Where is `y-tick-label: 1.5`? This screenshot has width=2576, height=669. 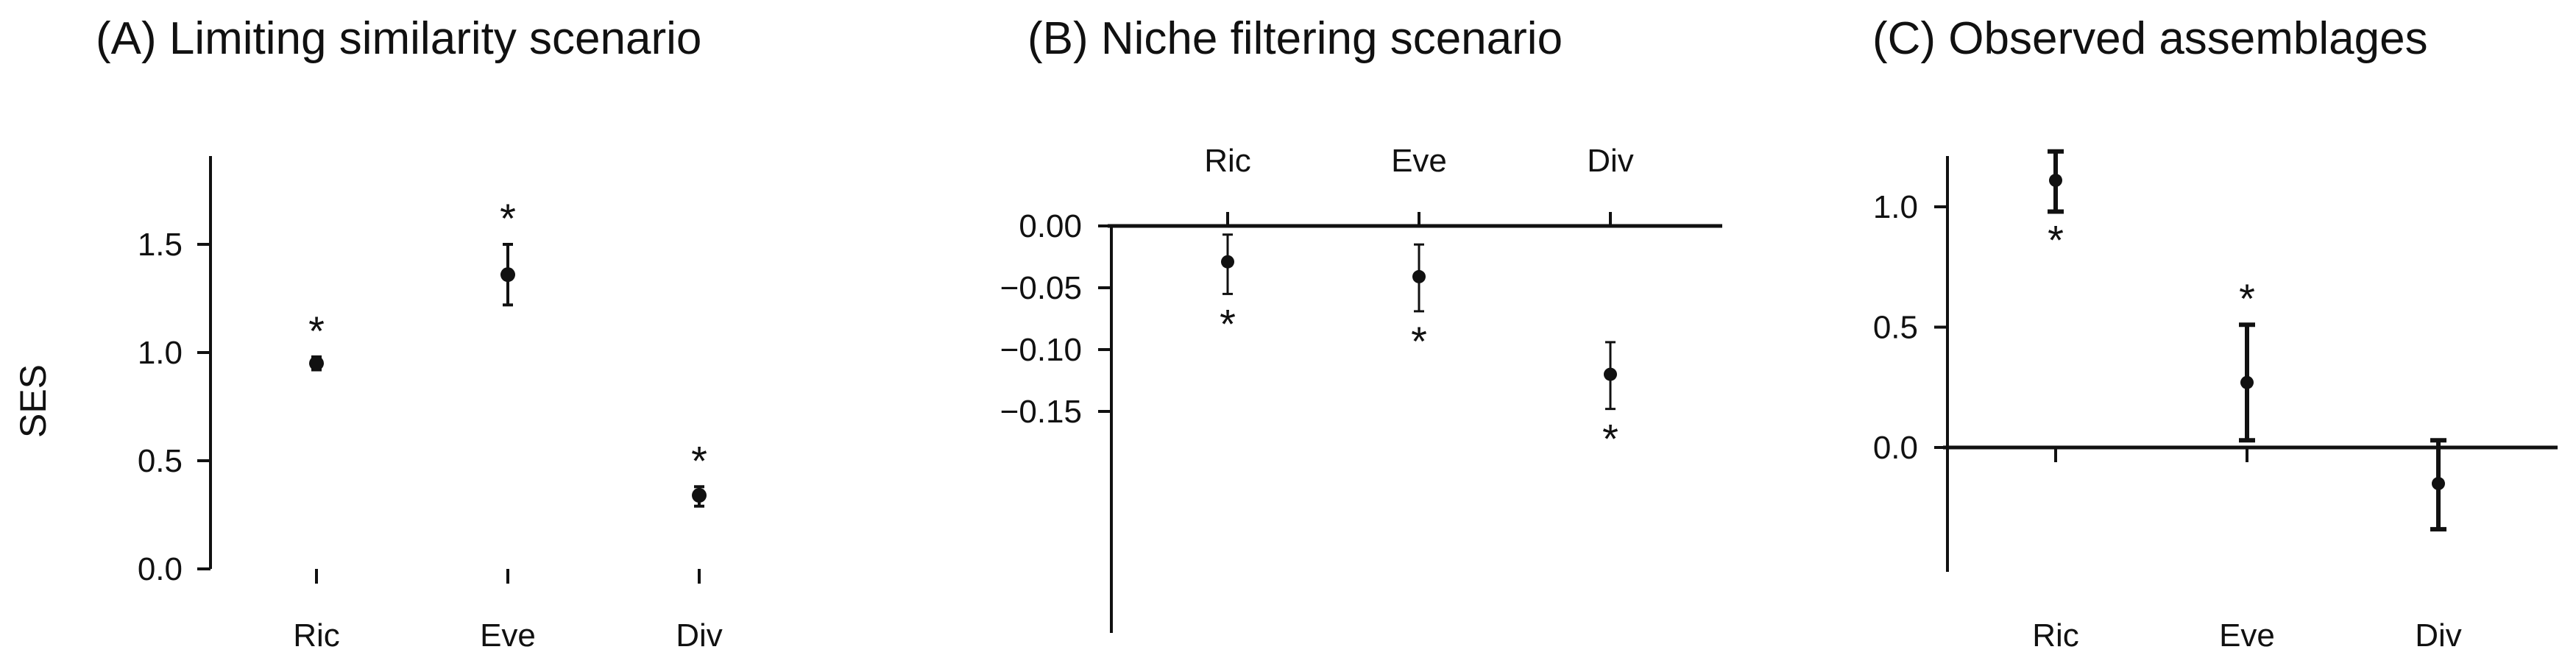 y-tick-label: 1.5 is located at coordinates (160, 245).